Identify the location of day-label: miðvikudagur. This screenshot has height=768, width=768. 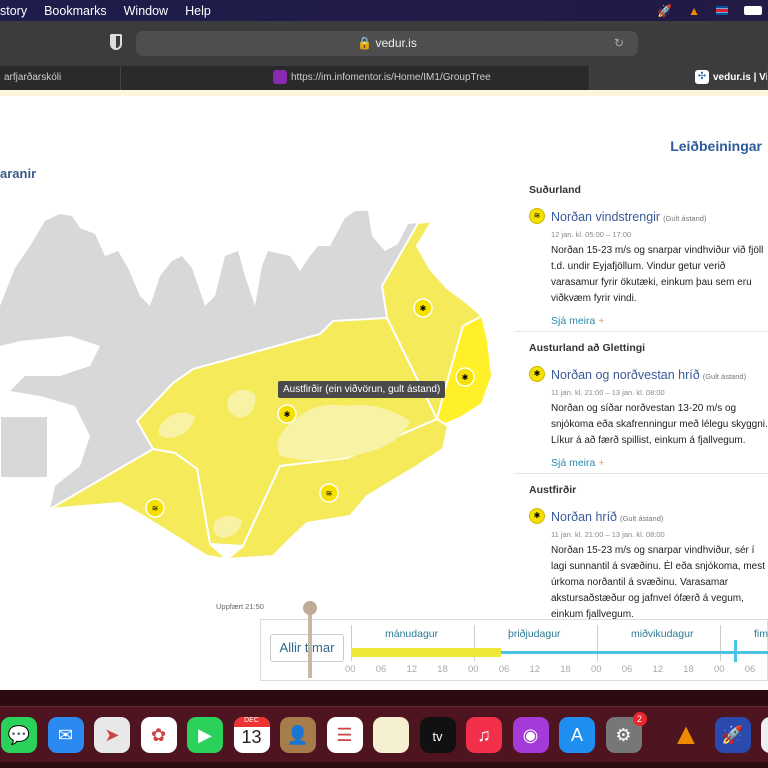
(662, 634).